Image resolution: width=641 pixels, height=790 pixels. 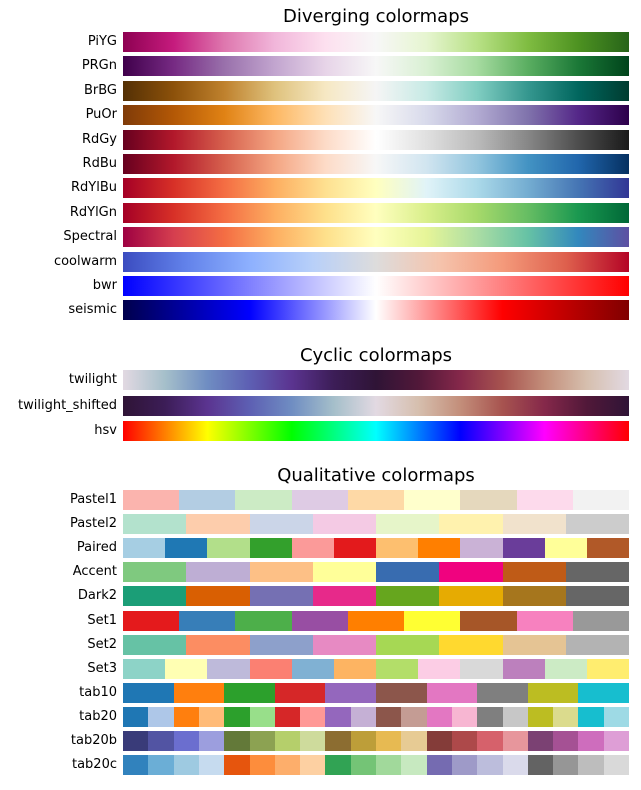 What do you see at coordinates (99, 65) in the screenshot?
I see `colormap-label: PRGn` at bounding box center [99, 65].